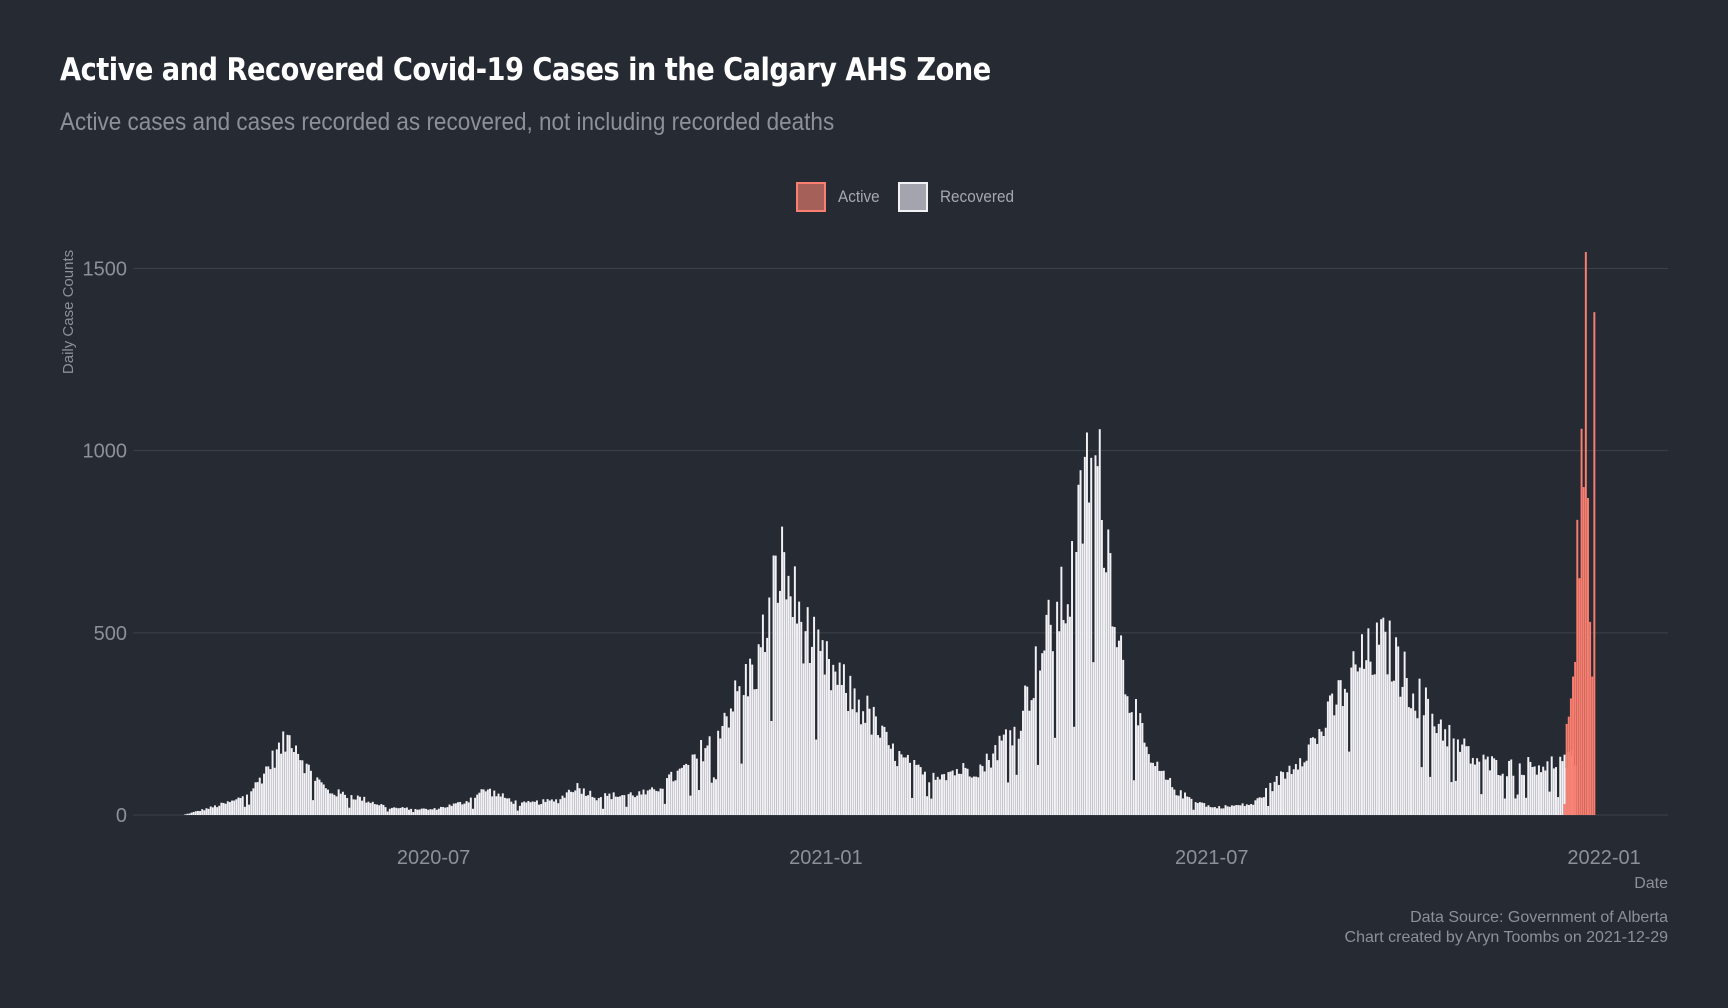 Image resolution: width=1728 pixels, height=1008 pixels. Describe the element at coordinates (121, 816) in the screenshot. I see `y-tick-label: 0` at that location.